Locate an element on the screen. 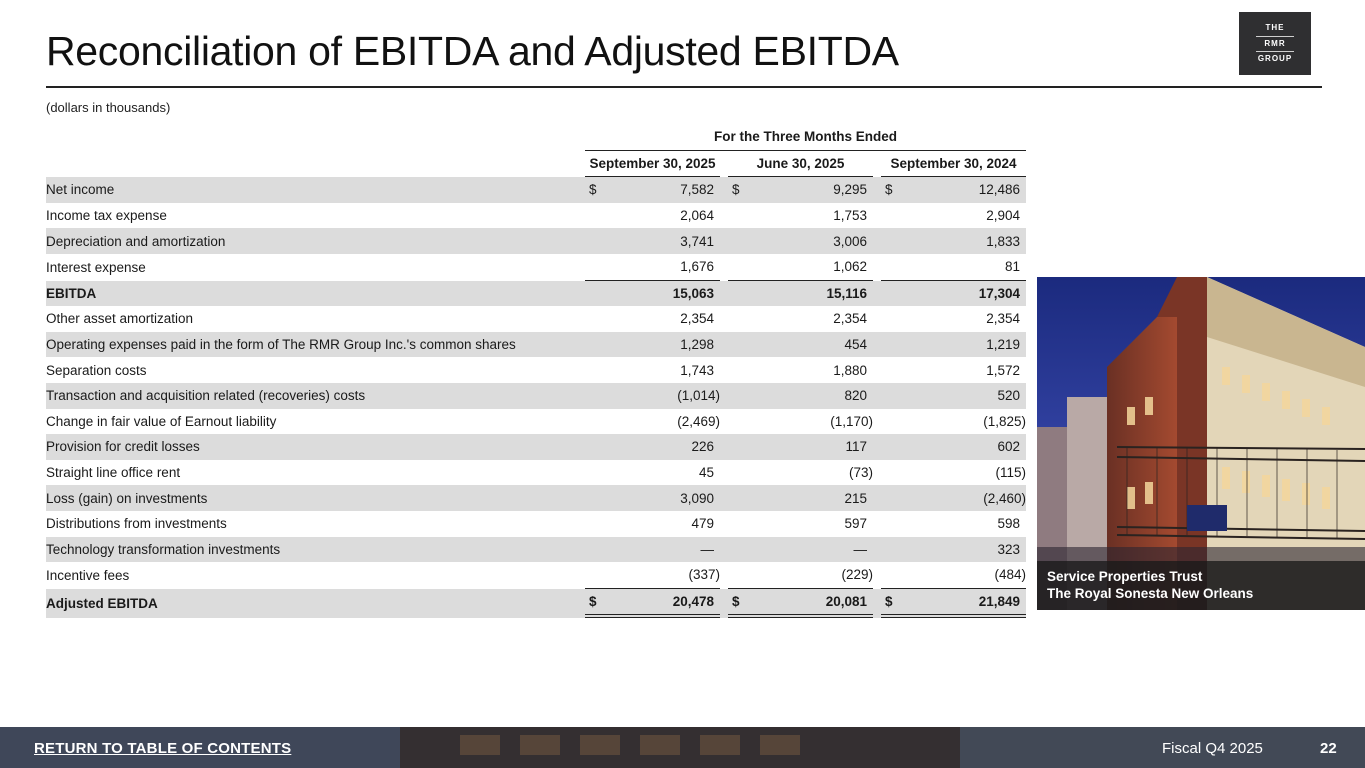 The width and height of the screenshot is (1365, 768). row-label: Straight line office rent is located at coordinates (113, 473).